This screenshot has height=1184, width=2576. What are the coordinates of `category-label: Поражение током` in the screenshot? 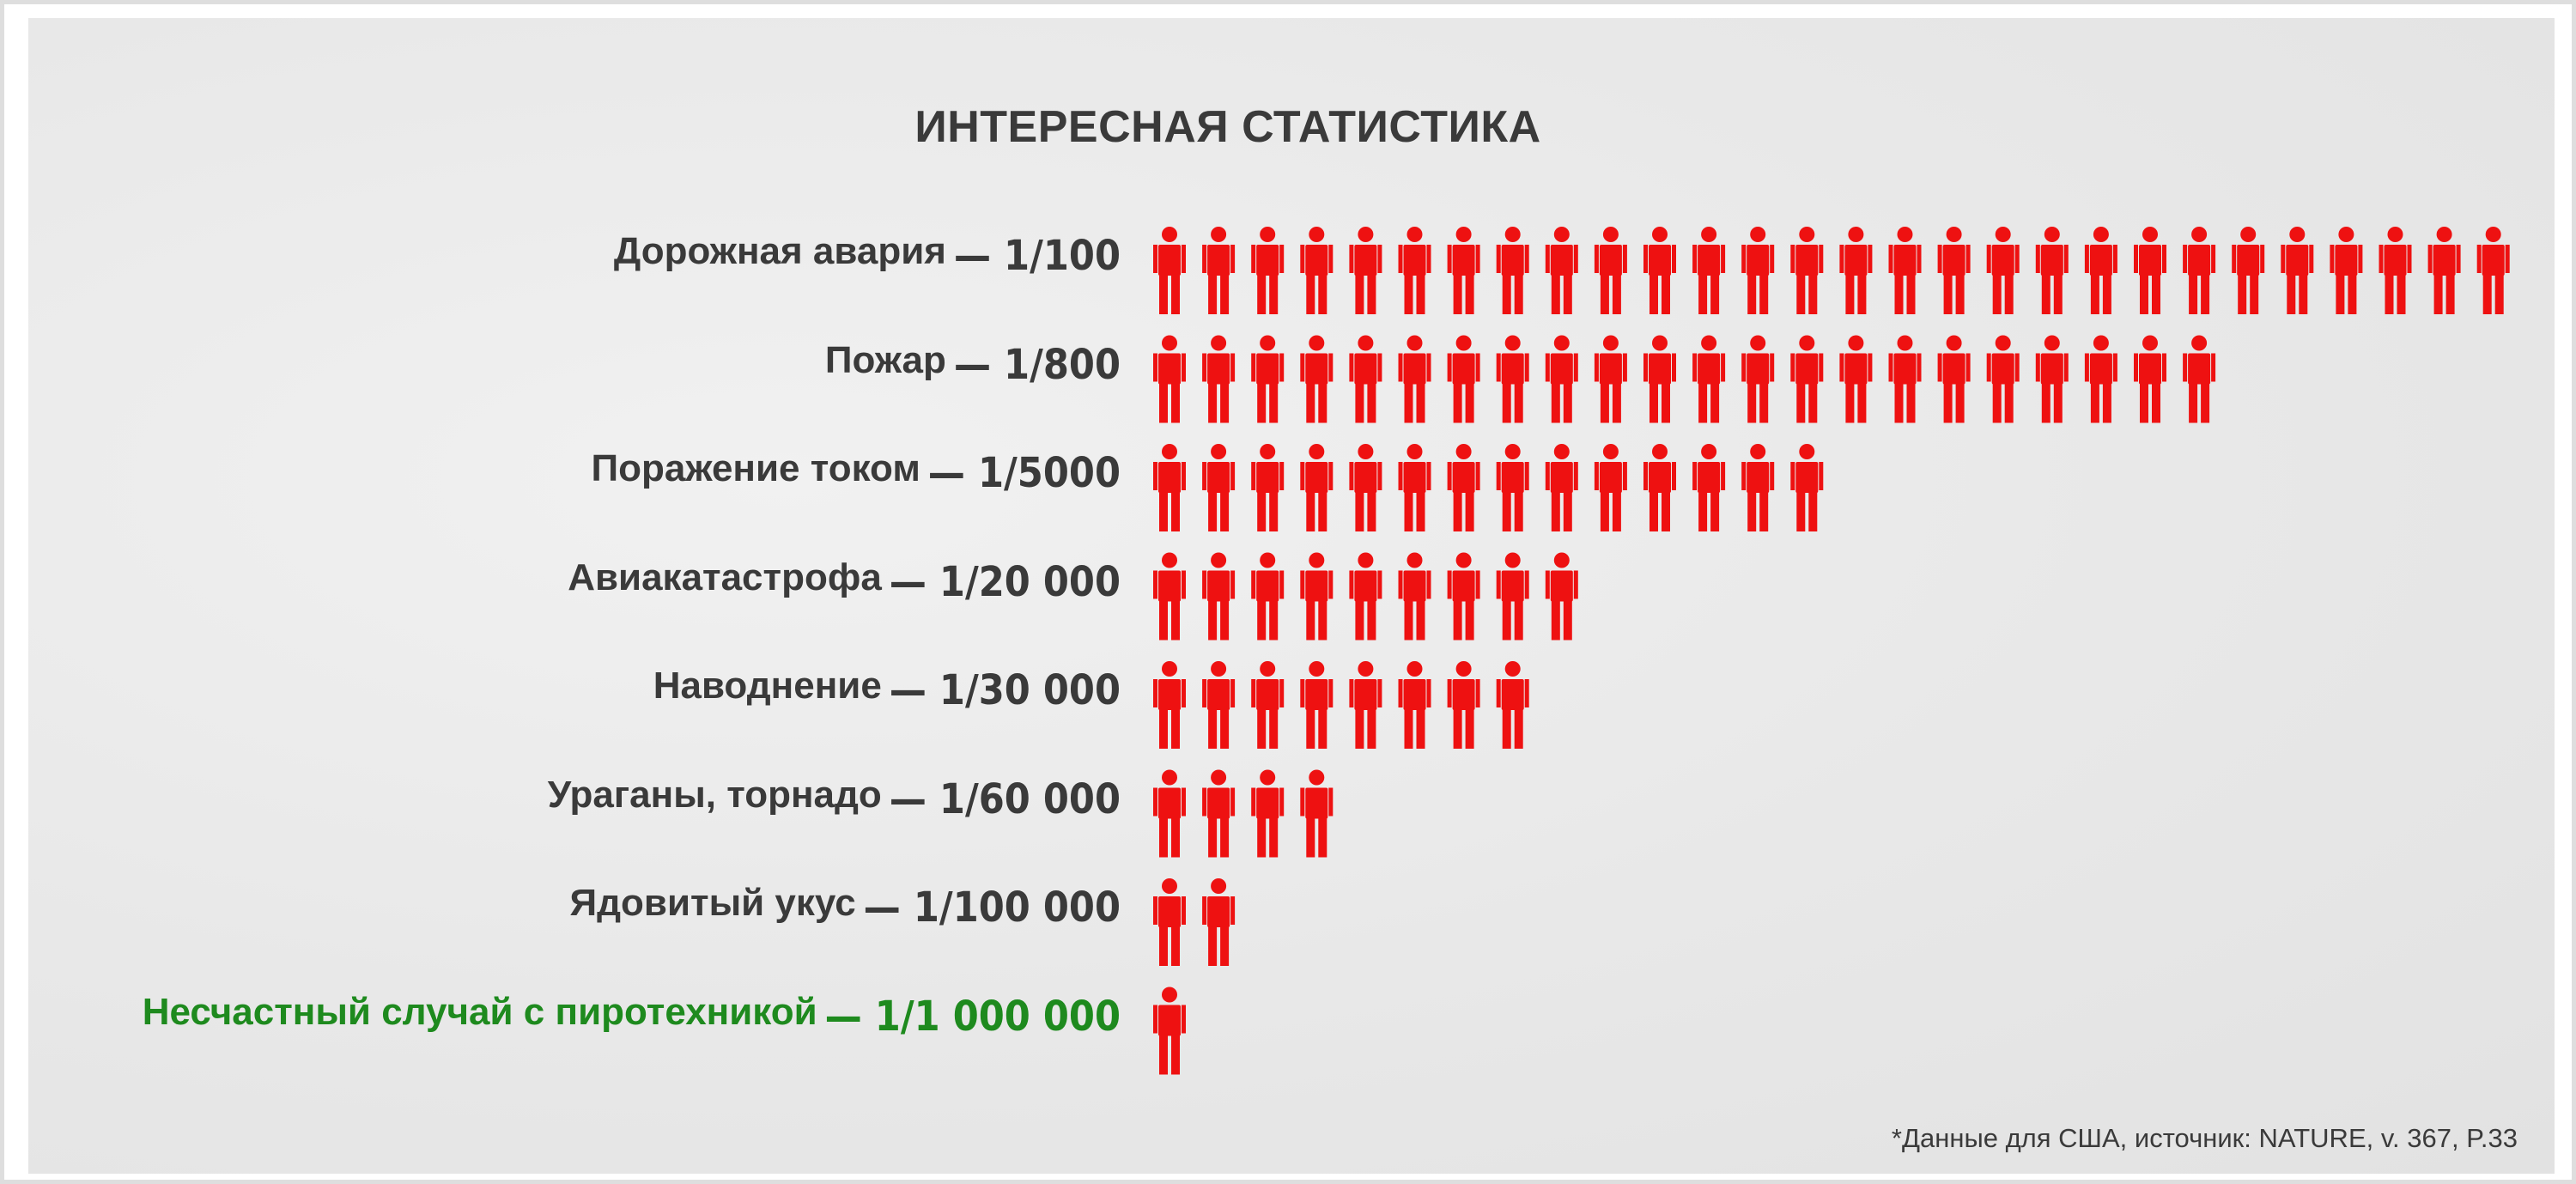 It's located at (755, 468).